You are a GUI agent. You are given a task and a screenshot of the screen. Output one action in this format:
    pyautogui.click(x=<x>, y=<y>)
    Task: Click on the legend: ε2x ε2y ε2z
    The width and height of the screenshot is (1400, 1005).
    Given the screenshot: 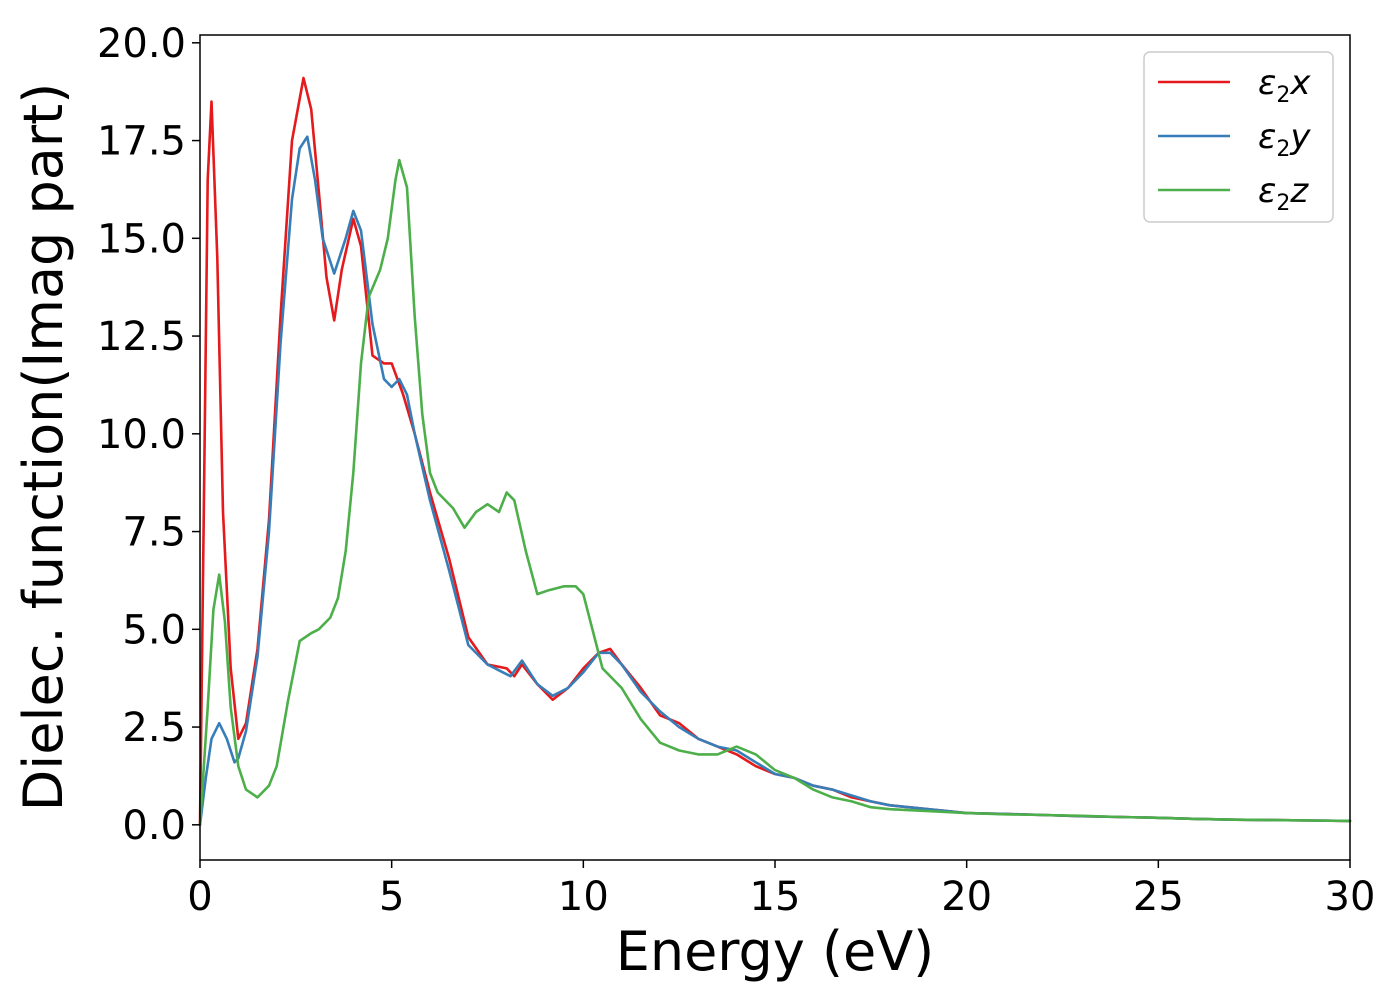 What is the action you would take?
    pyautogui.click(x=1238, y=137)
    